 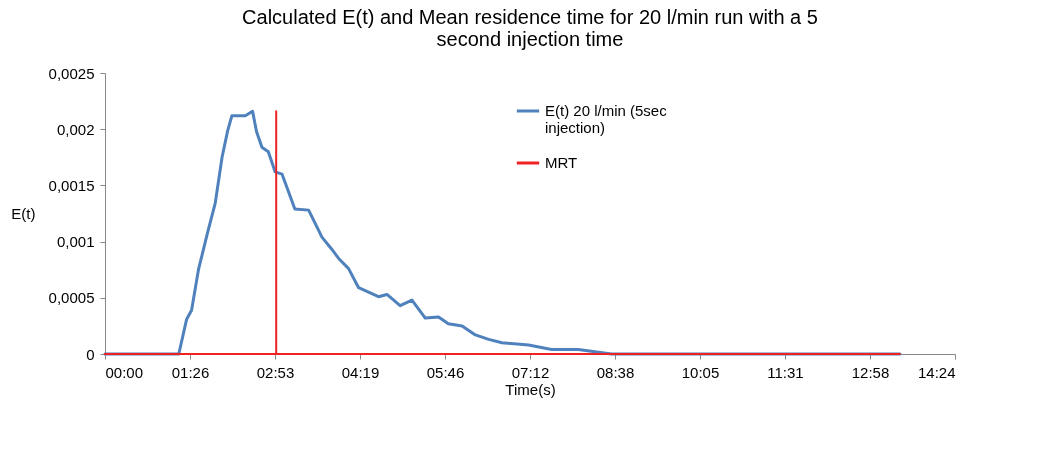 I want to click on y-tick-label: 0,0015, so click(x=71, y=185).